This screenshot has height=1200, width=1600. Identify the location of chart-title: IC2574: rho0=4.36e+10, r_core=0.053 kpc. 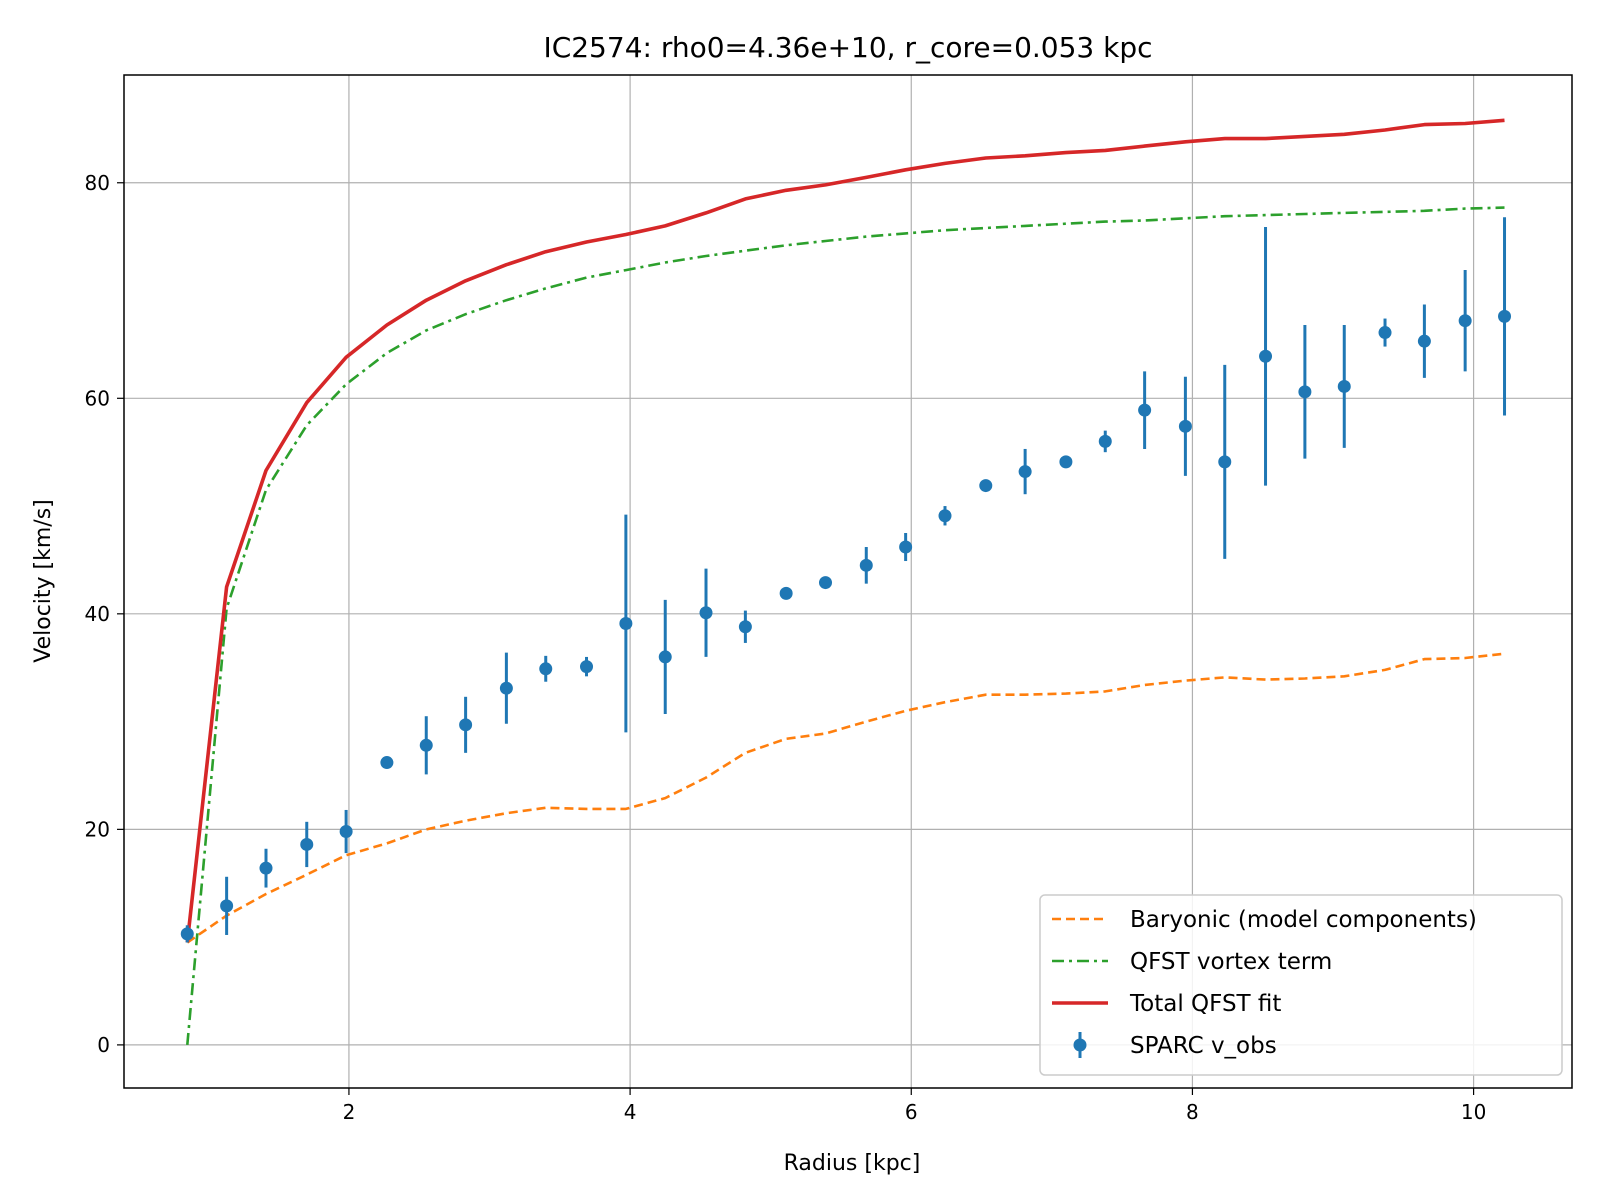
(847, 47).